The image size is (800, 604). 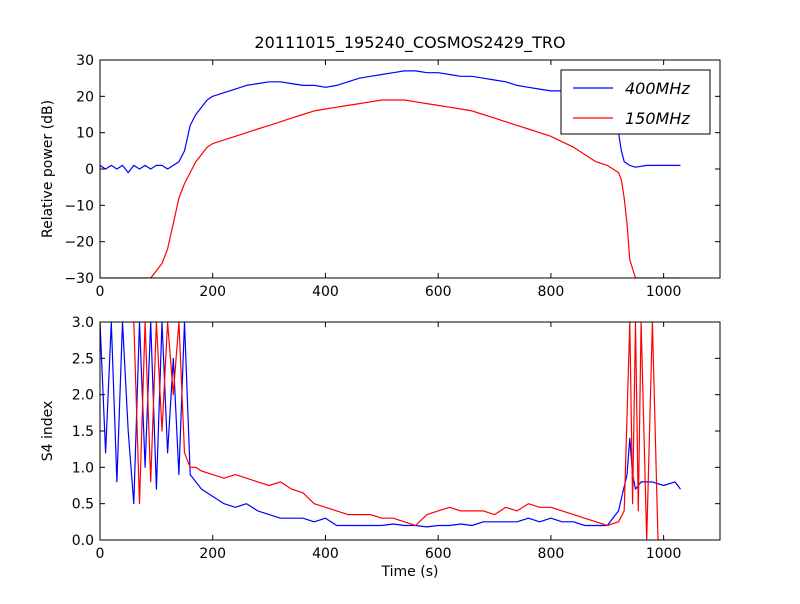 What do you see at coordinates (657, 88) in the screenshot?
I see `legend-label: 400MHz` at bounding box center [657, 88].